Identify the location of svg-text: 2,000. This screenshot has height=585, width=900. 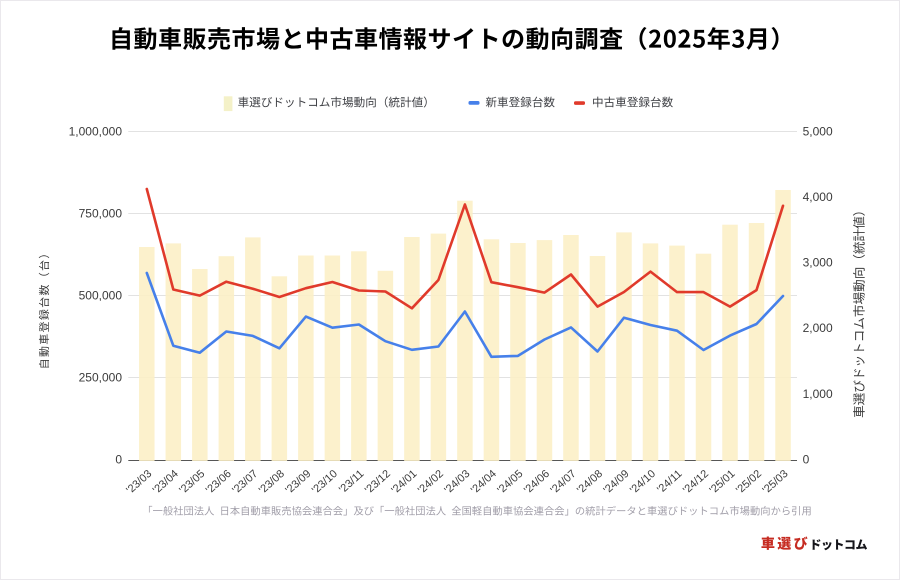
(818, 328).